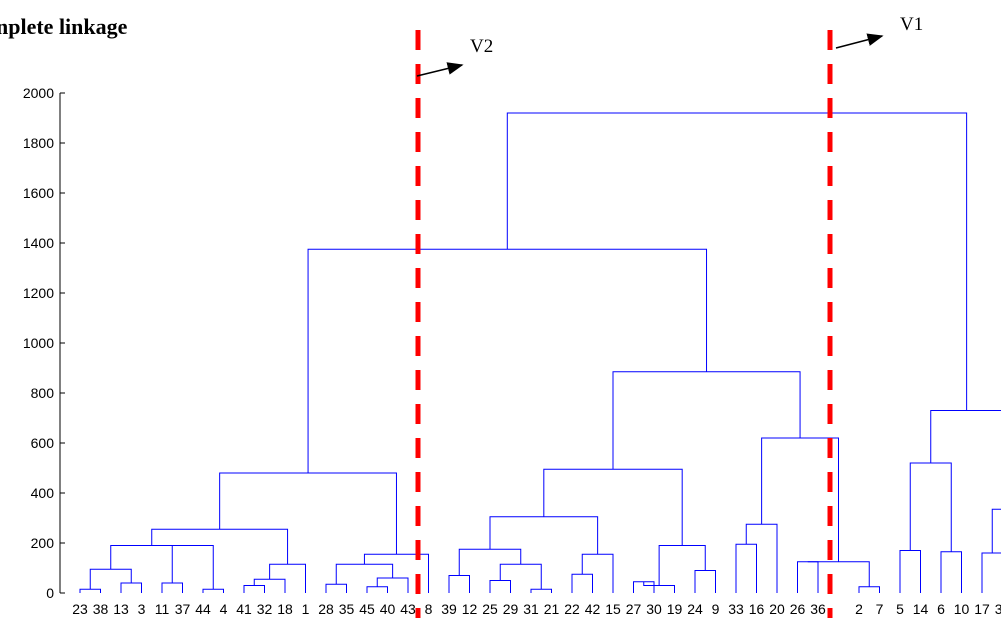 This screenshot has width=1001, height=621. What do you see at coordinates (736, 609) in the screenshot?
I see `leaf-label: 33` at bounding box center [736, 609].